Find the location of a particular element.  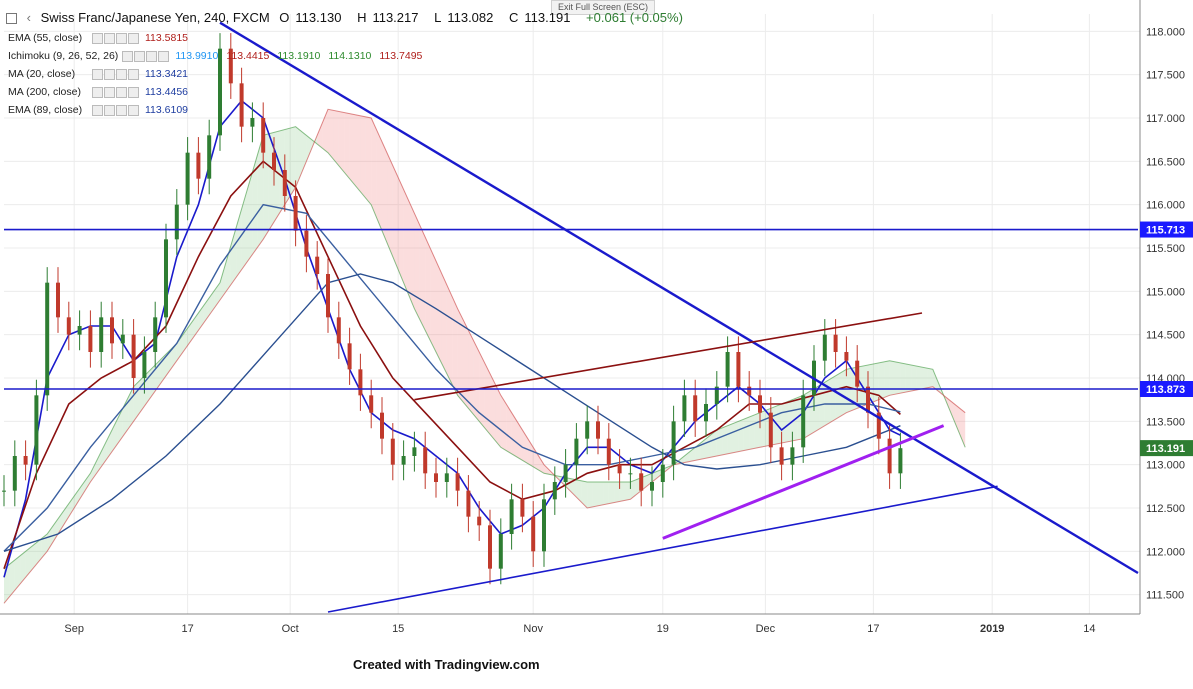

y-tick-label: 118.000 is located at coordinates (1165, 32).